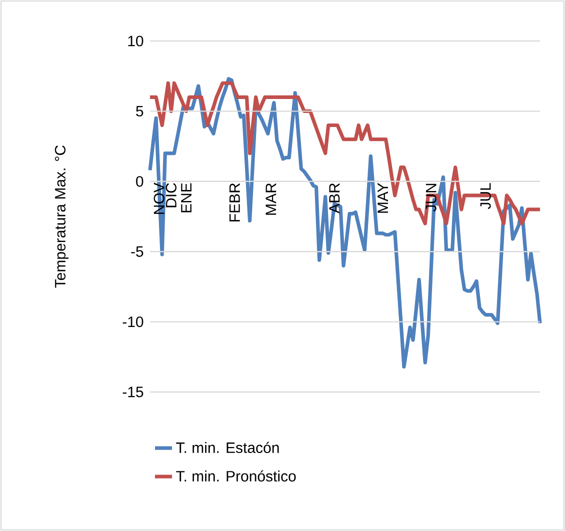  What do you see at coordinates (133, 322) in the screenshot?
I see `y-tick-label: -10` at bounding box center [133, 322].